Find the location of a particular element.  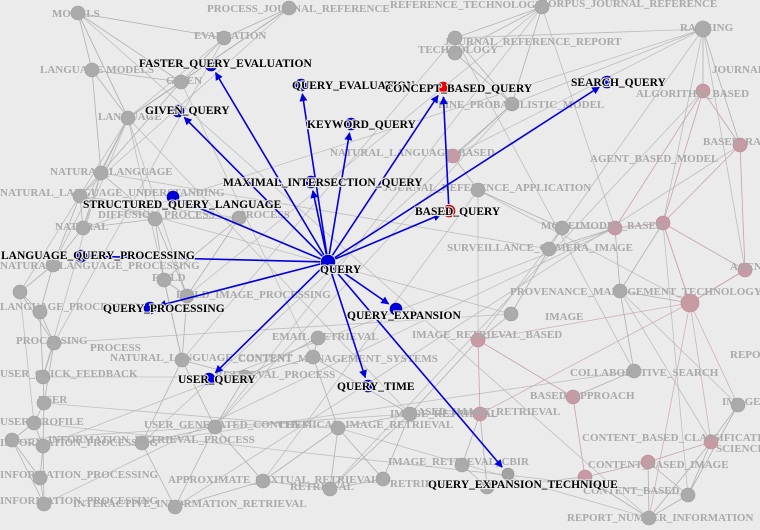

background-node-label: TECHNOLOGY is located at coordinates (458, 50).